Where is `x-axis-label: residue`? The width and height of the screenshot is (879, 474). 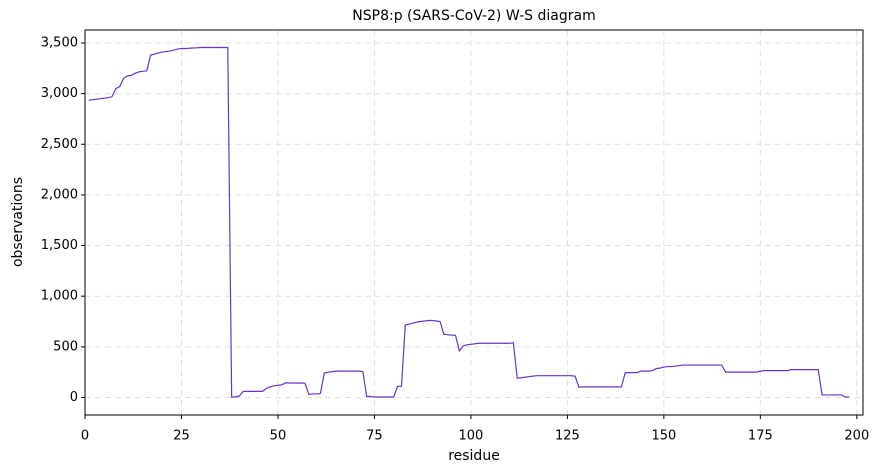 x-axis-label: residue is located at coordinates (474, 456).